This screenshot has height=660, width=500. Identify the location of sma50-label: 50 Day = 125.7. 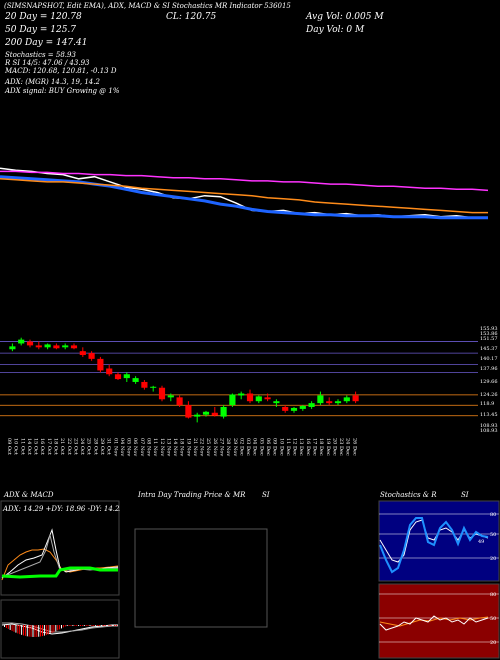
(41, 30).